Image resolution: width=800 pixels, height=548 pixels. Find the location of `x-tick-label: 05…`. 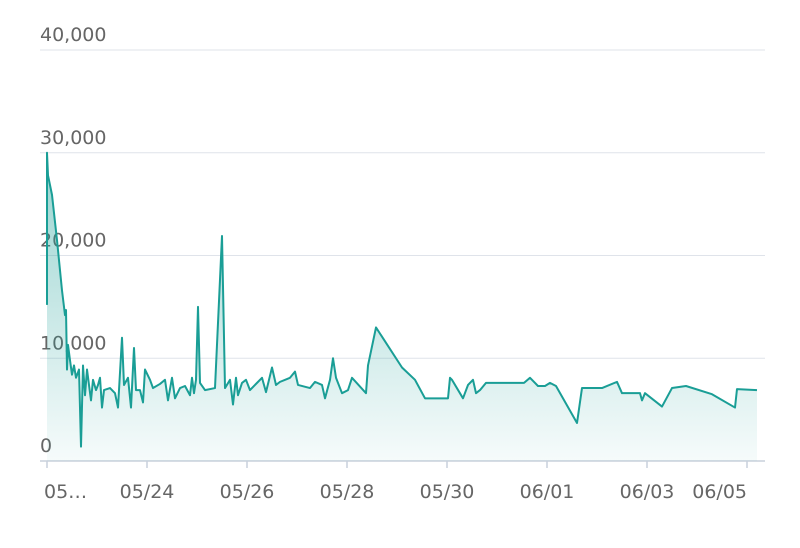

x-tick-label: 05… is located at coordinates (65, 492).